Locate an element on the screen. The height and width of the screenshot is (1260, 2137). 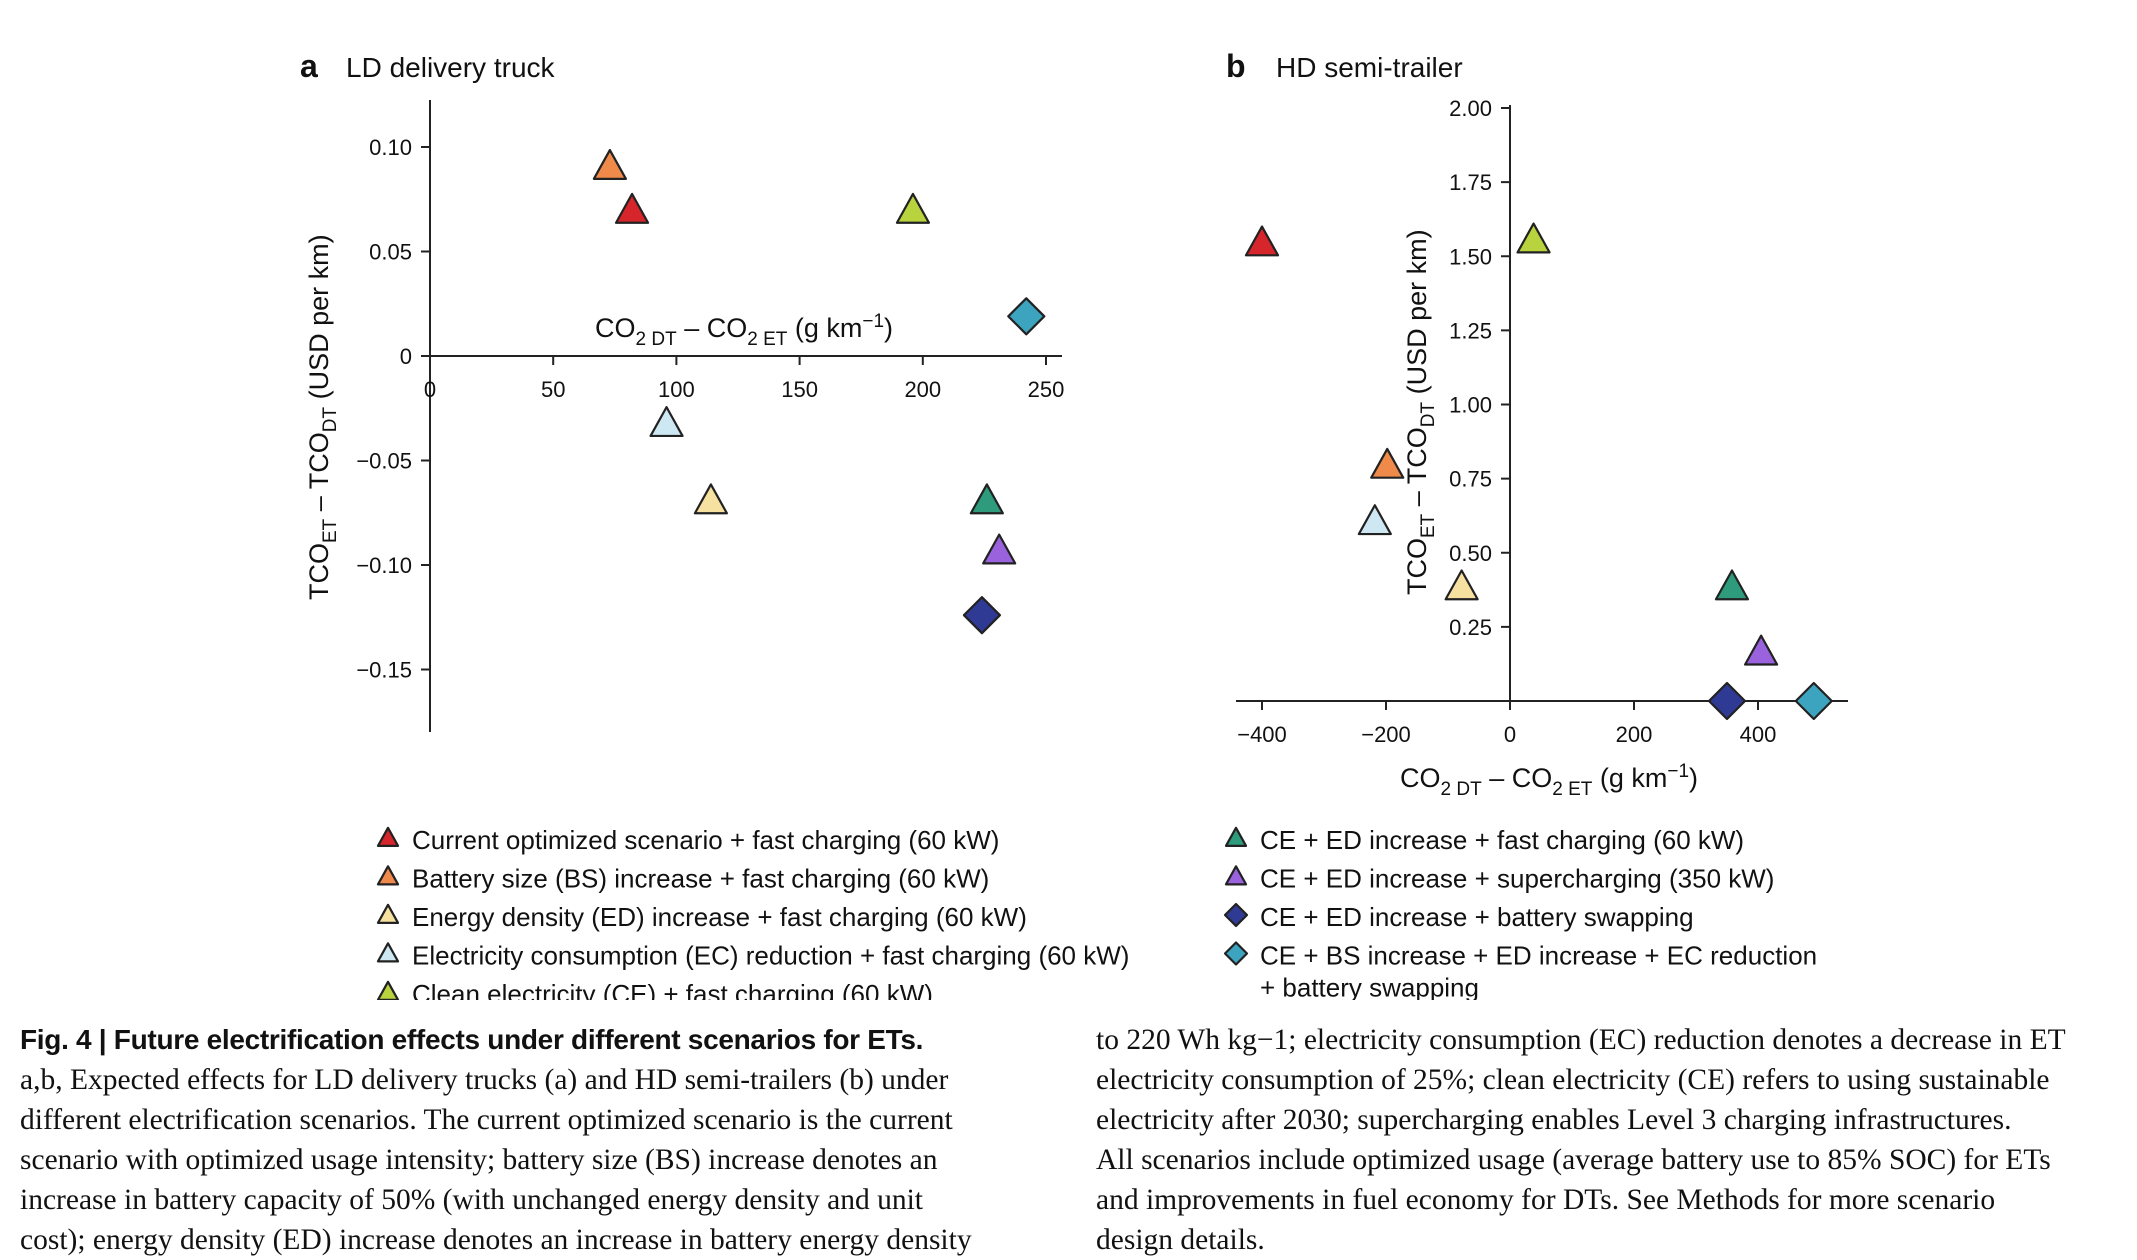
panel-b-data-points is located at coordinates (1538, 471).